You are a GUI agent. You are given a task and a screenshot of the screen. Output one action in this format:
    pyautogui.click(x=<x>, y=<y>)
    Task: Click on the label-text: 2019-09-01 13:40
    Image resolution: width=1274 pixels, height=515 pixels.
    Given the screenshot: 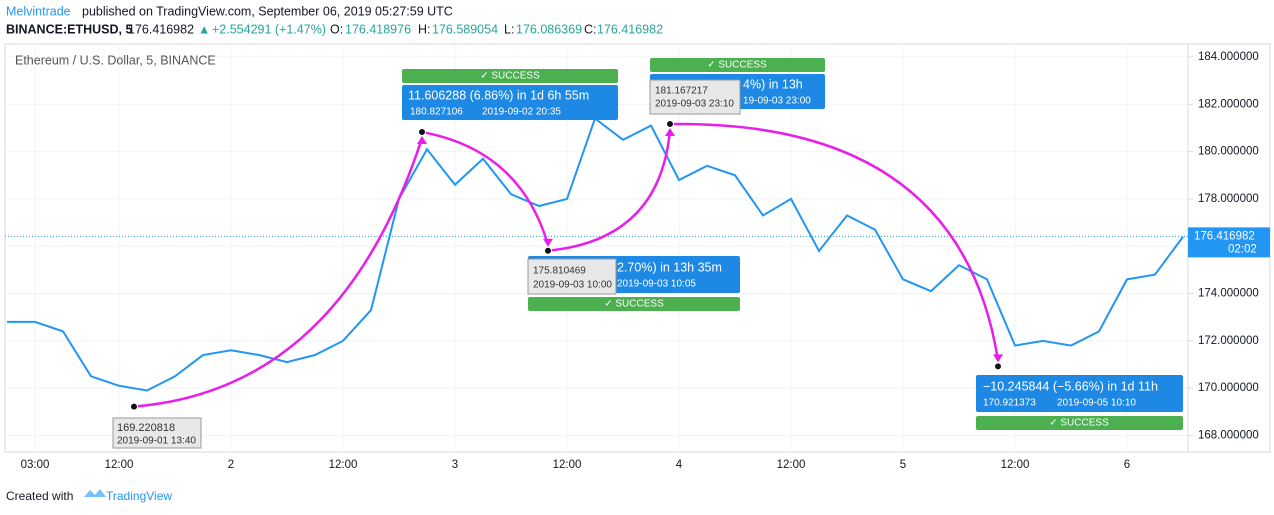 What is the action you would take?
    pyautogui.click(x=156, y=441)
    